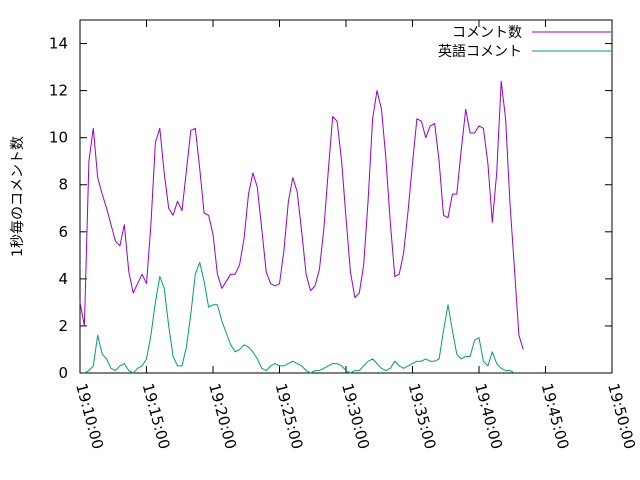 The width and height of the screenshot is (640, 480). I want to click on y-tick-label: 14, so click(58, 44).